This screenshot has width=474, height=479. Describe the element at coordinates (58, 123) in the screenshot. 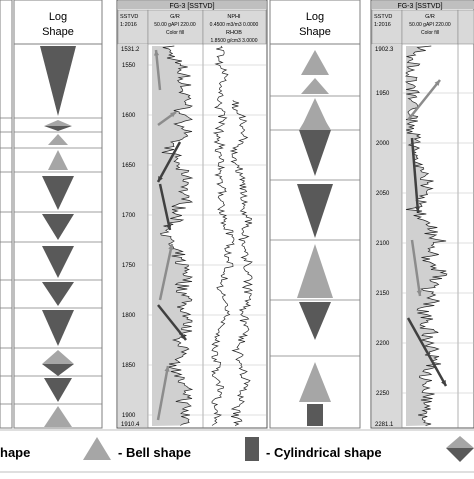

I see `left-small-diamond-1-top` at that location.